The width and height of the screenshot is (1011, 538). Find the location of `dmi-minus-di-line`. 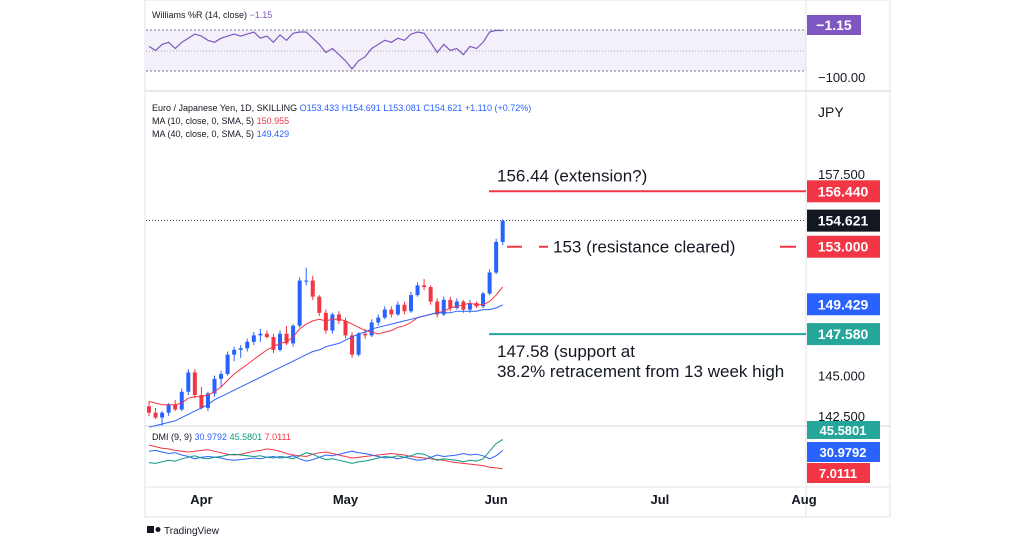

dmi-minus-di-line is located at coordinates (326, 455).